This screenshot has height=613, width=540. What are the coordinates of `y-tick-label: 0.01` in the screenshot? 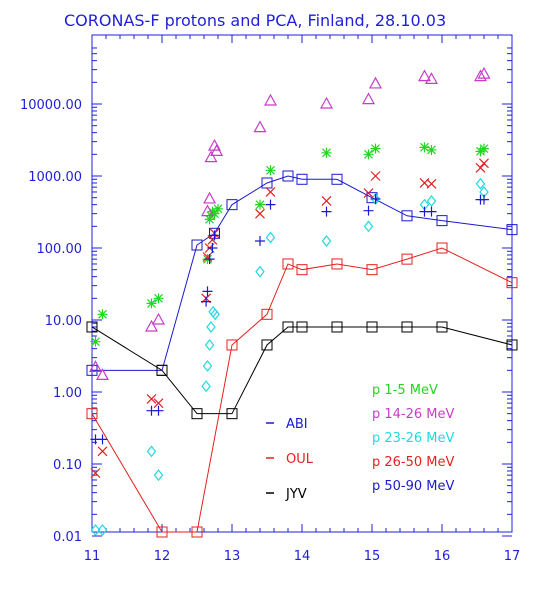 It's located at (67, 537).